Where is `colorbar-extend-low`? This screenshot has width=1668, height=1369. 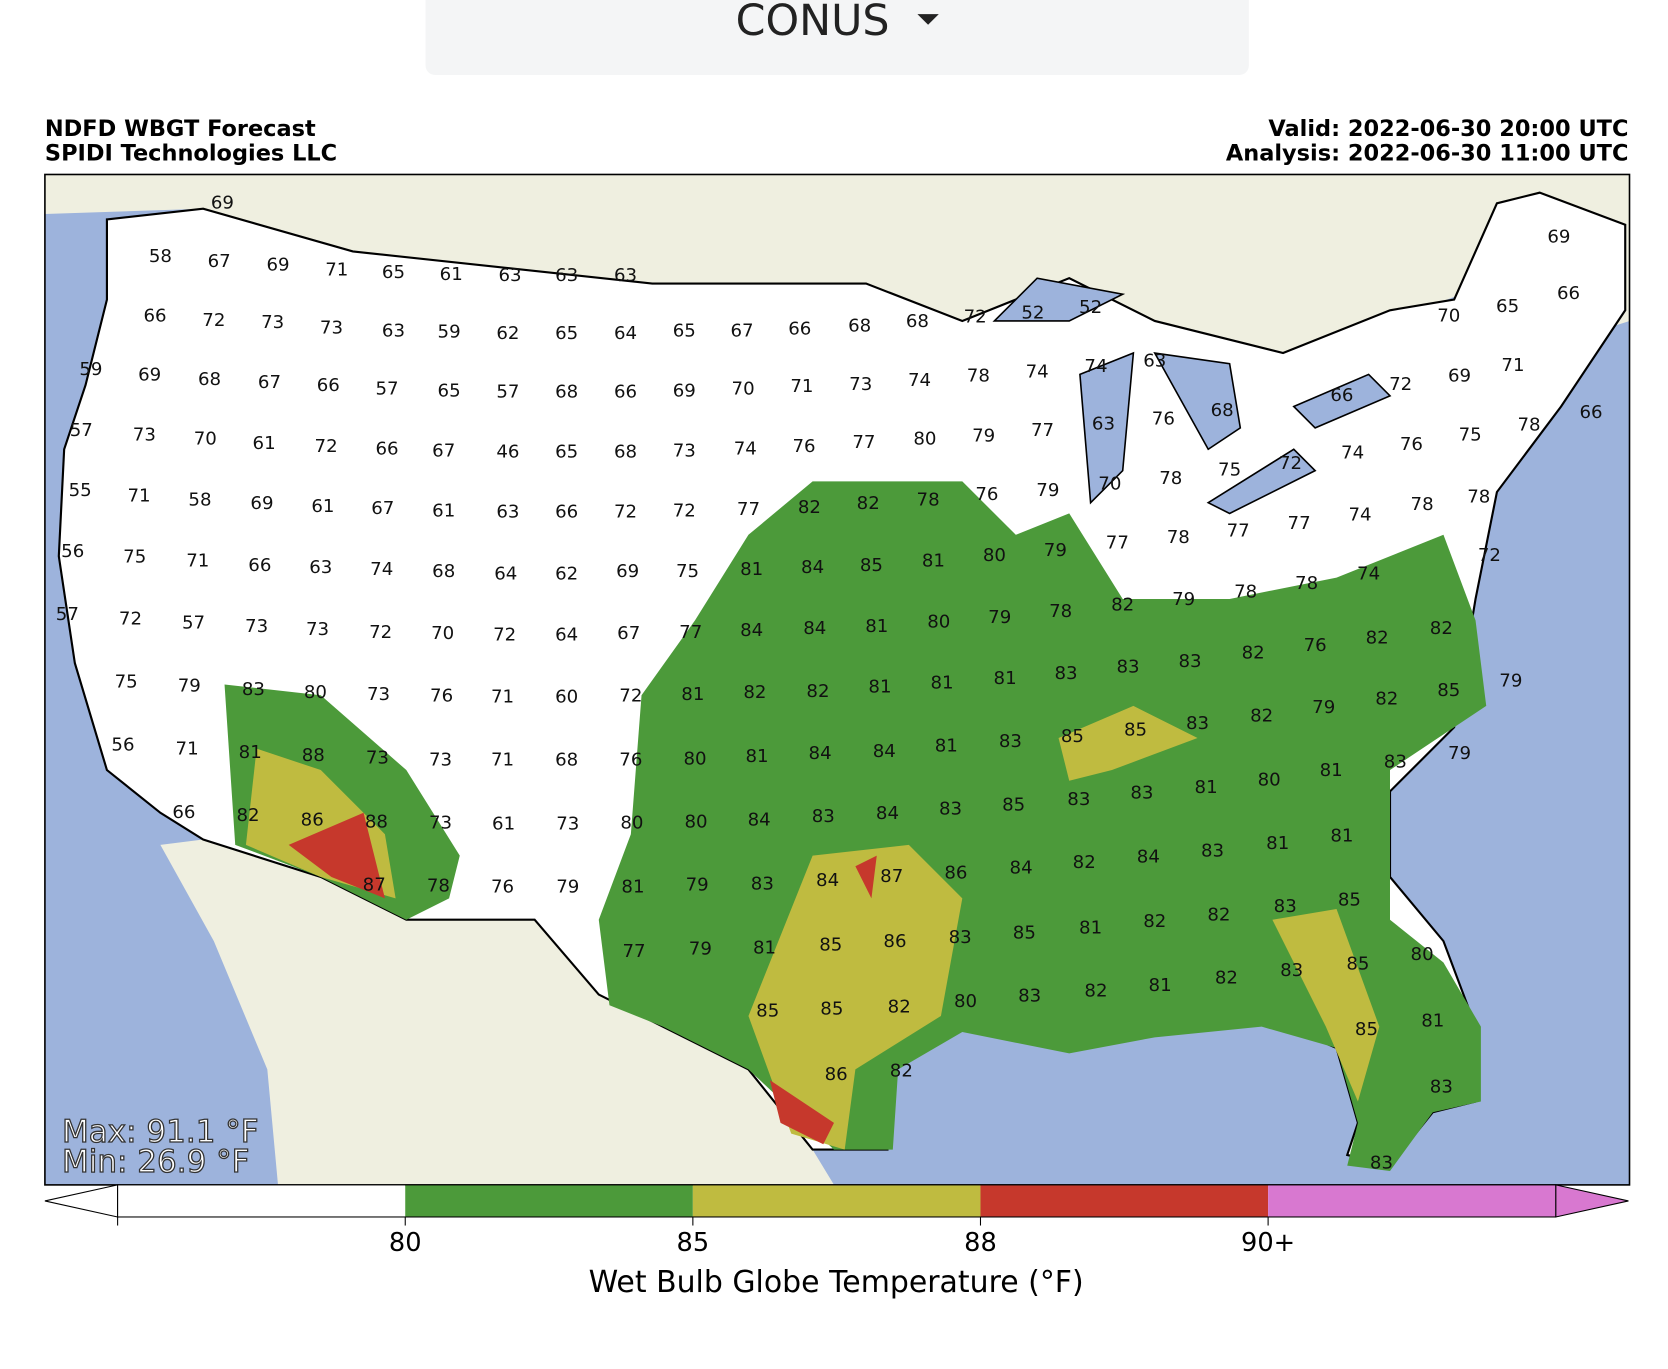
colorbar-extend-low is located at coordinates (81, 1201).